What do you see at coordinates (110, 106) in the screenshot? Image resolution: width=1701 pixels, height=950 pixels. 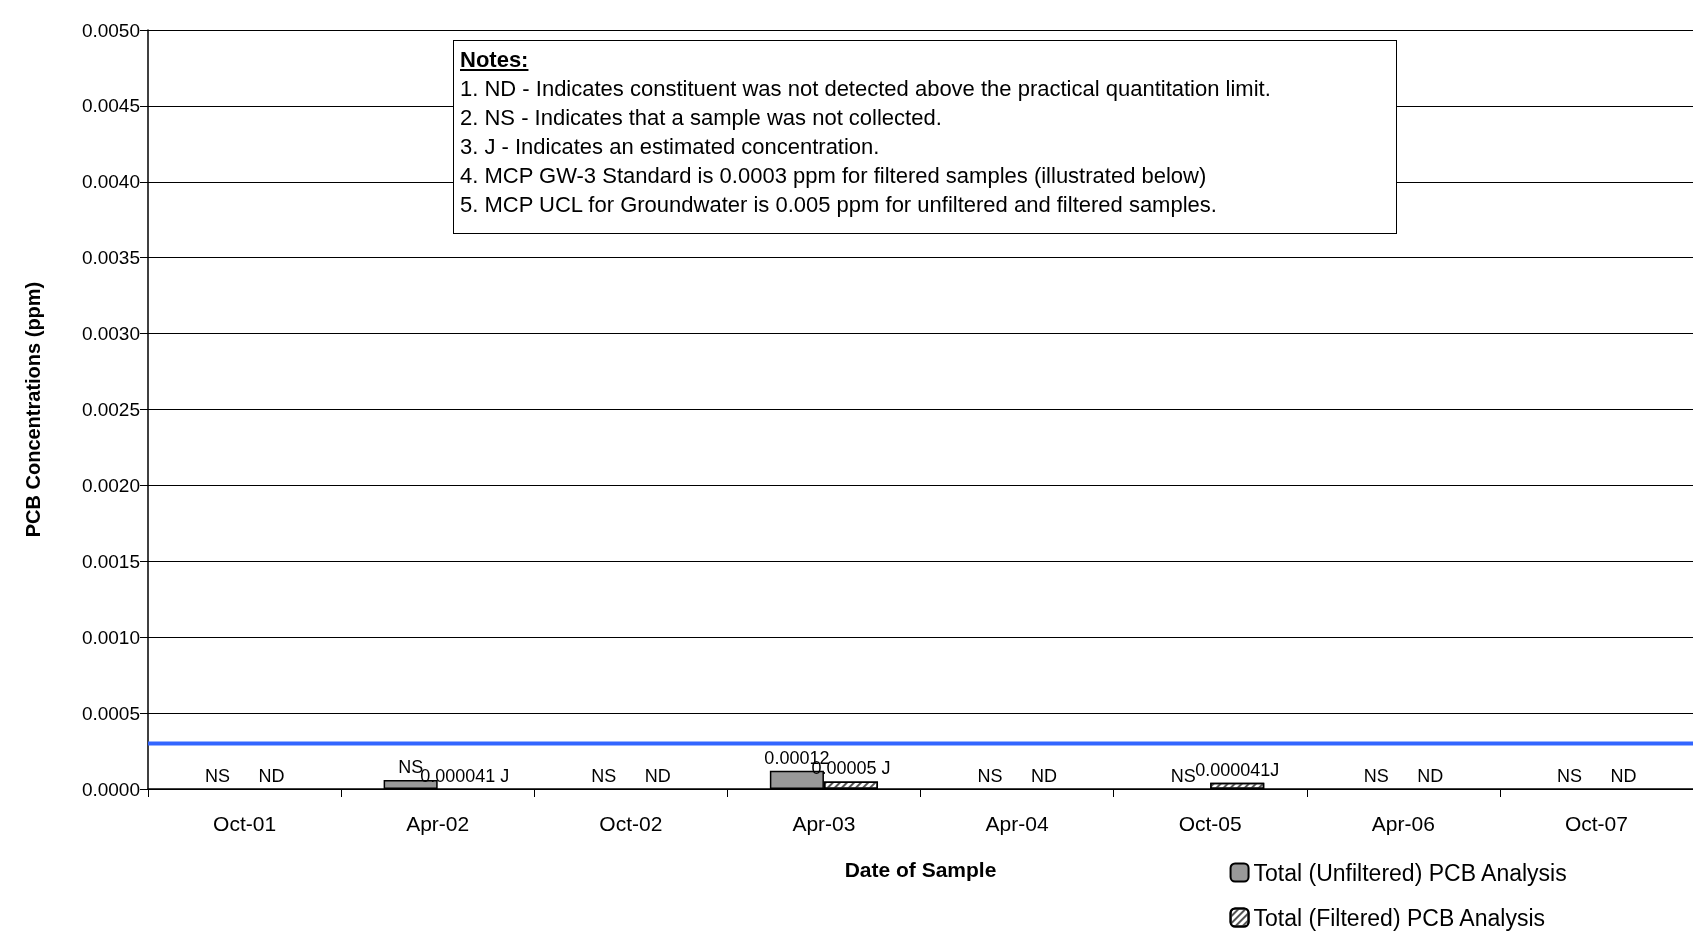 I see `y-tick-label: 0.0045` at bounding box center [110, 106].